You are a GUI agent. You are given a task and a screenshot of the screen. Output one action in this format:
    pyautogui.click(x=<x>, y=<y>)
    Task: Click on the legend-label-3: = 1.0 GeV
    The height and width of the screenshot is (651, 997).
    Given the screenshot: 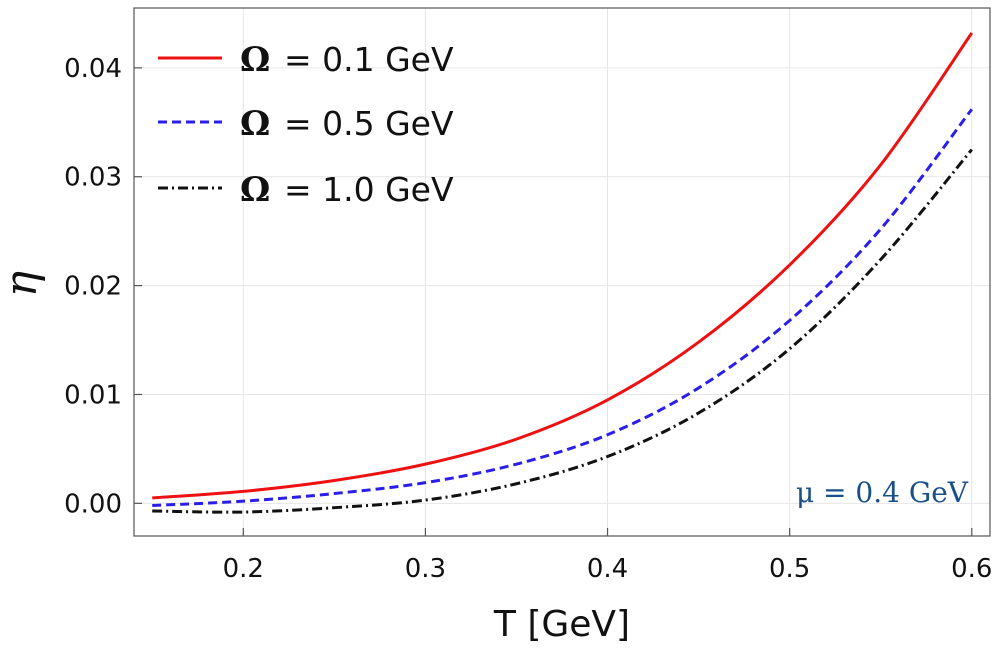 What is the action you would take?
    pyautogui.click(x=369, y=189)
    